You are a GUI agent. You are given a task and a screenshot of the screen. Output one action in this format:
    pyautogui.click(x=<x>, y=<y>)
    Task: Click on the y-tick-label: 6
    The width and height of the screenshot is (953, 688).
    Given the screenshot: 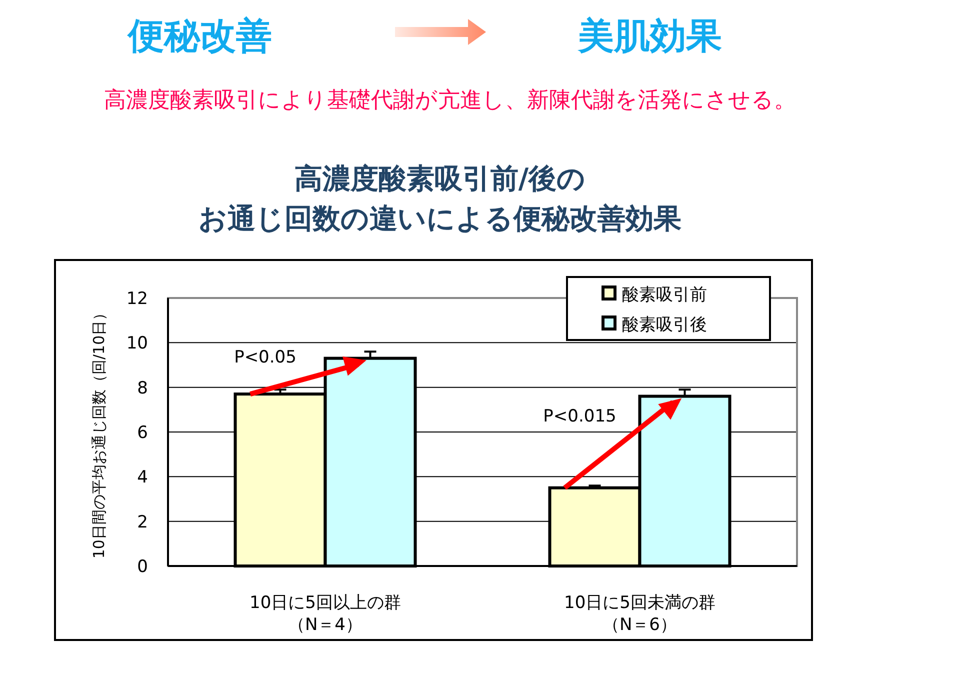 What is the action you would take?
    pyautogui.click(x=142, y=433)
    